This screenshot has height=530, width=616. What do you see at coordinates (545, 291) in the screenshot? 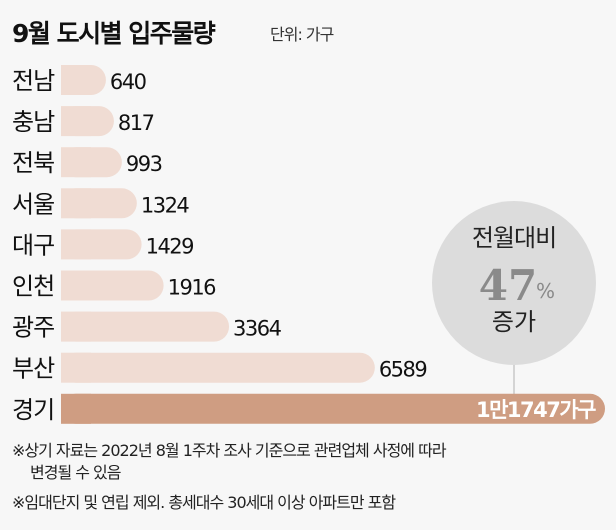
I see `callout-suffix: %` at bounding box center [545, 291].